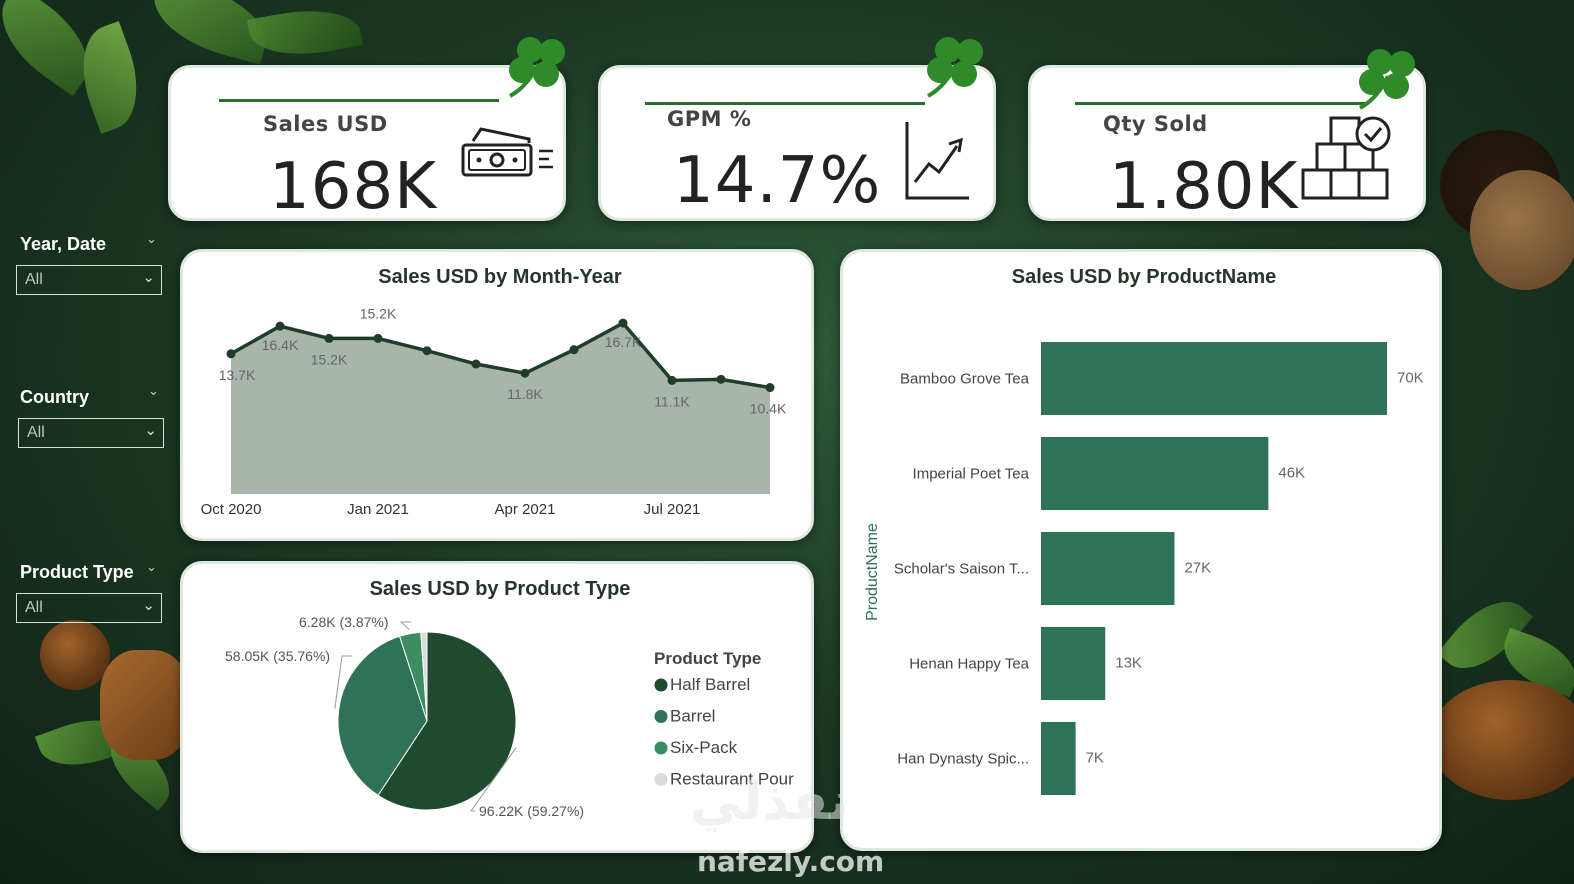 Image resolution: width=1574 pixels, height=884 pixels. Describe the element at coordinates (623, 342) in the screenshot. I see `data-label: 16.7K` at that location.